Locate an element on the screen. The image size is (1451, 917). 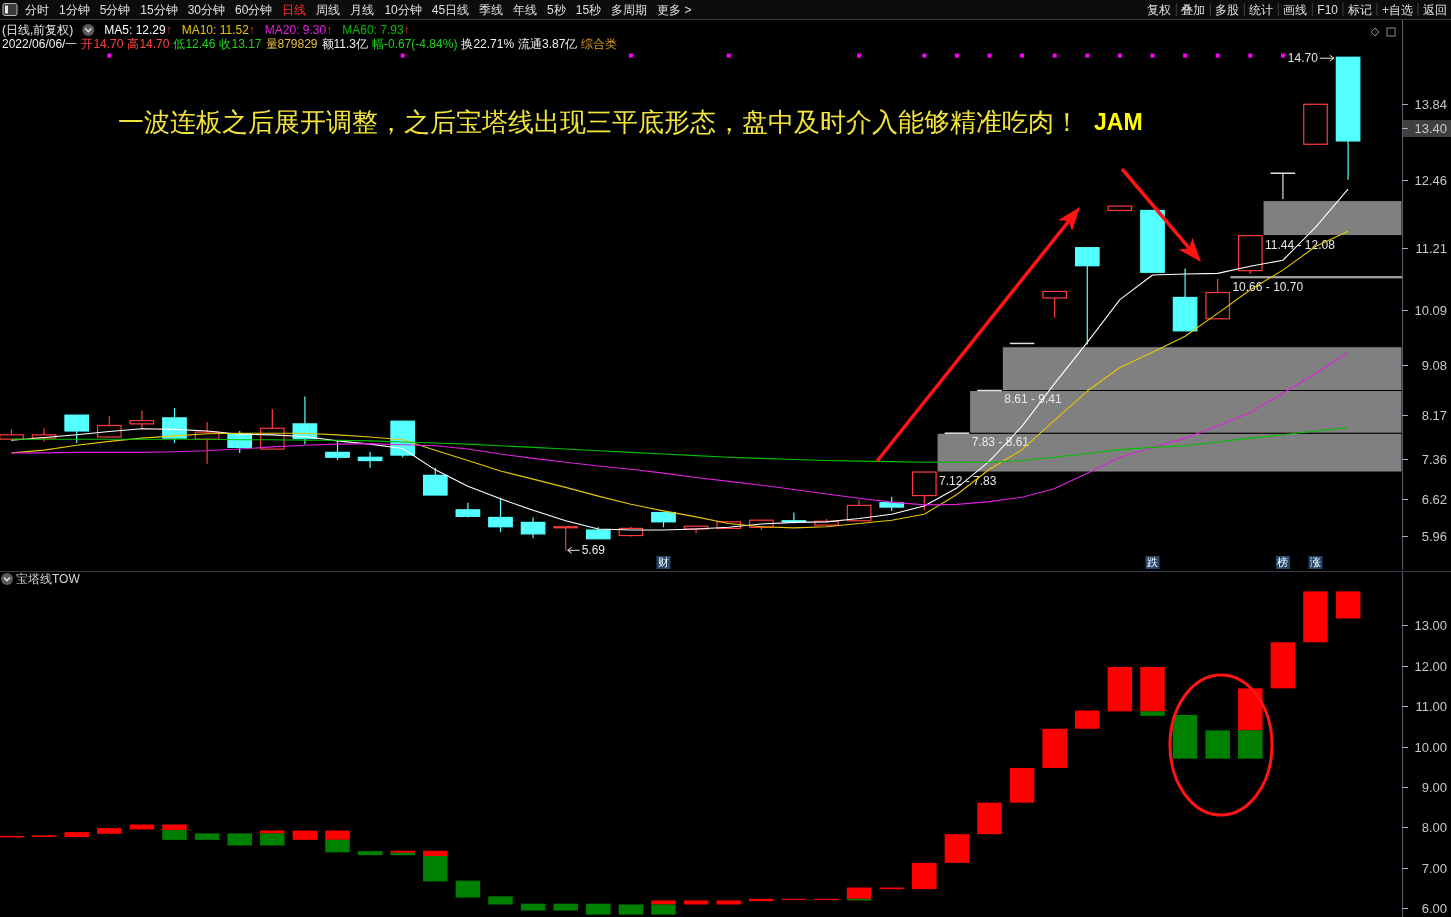
band-label: 7.12 - 7.83 is located at coordinates (968, 481).